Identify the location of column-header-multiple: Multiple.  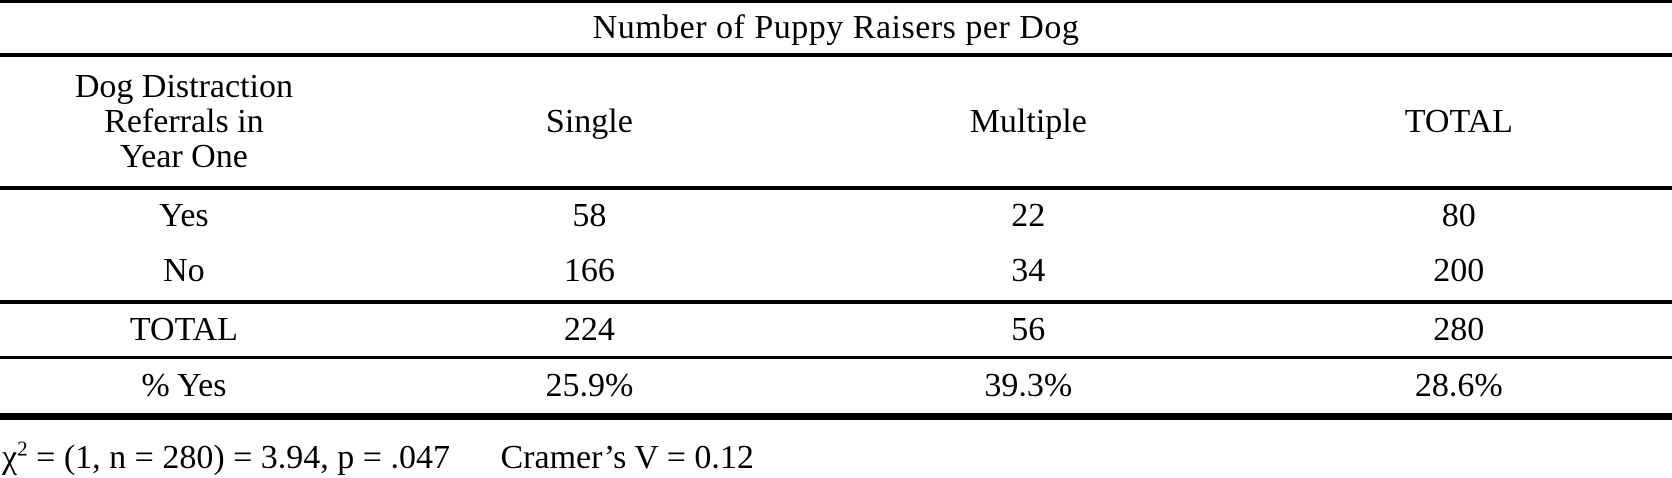
(1028, 121).